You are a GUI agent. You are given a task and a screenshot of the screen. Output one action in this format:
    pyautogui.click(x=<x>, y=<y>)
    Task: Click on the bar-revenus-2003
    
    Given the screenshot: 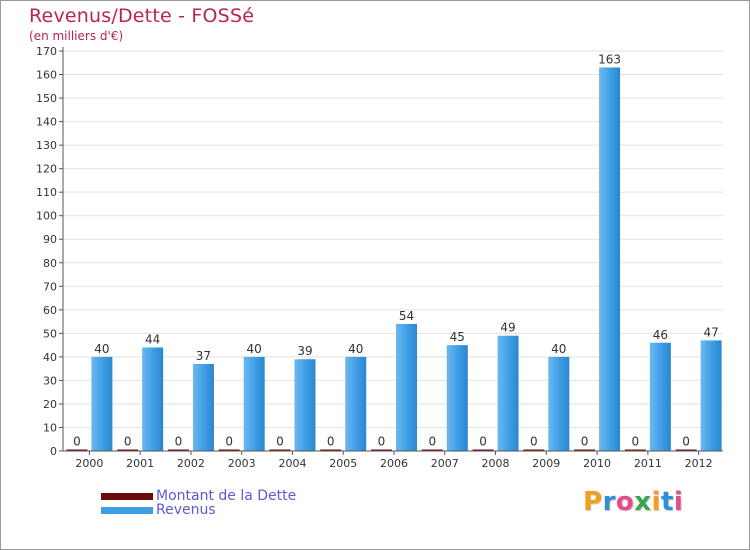 What is the action you would take?
    pyautogui.click(x=254, y=403)
    